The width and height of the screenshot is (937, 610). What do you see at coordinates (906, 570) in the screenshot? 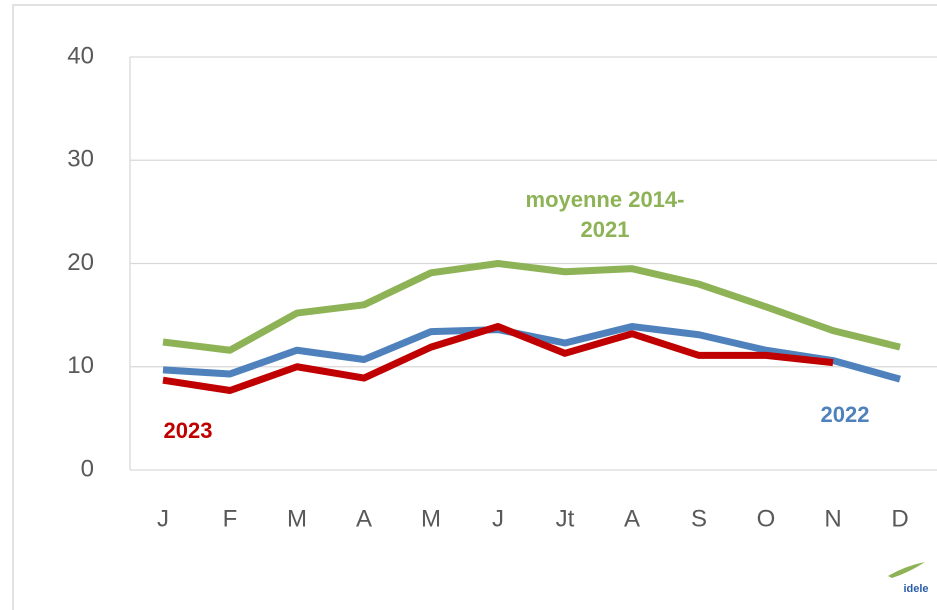
I see `logo-swoosh` at bounding box center [906, 570].